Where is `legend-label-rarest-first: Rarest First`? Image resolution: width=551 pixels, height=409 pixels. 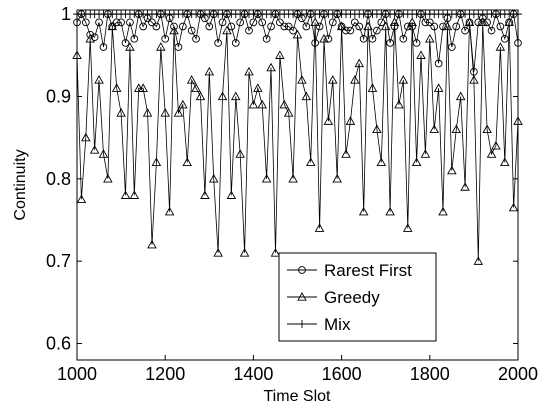
legend-label-rarest-first: Rarest First is located at coordinates (368, 270).